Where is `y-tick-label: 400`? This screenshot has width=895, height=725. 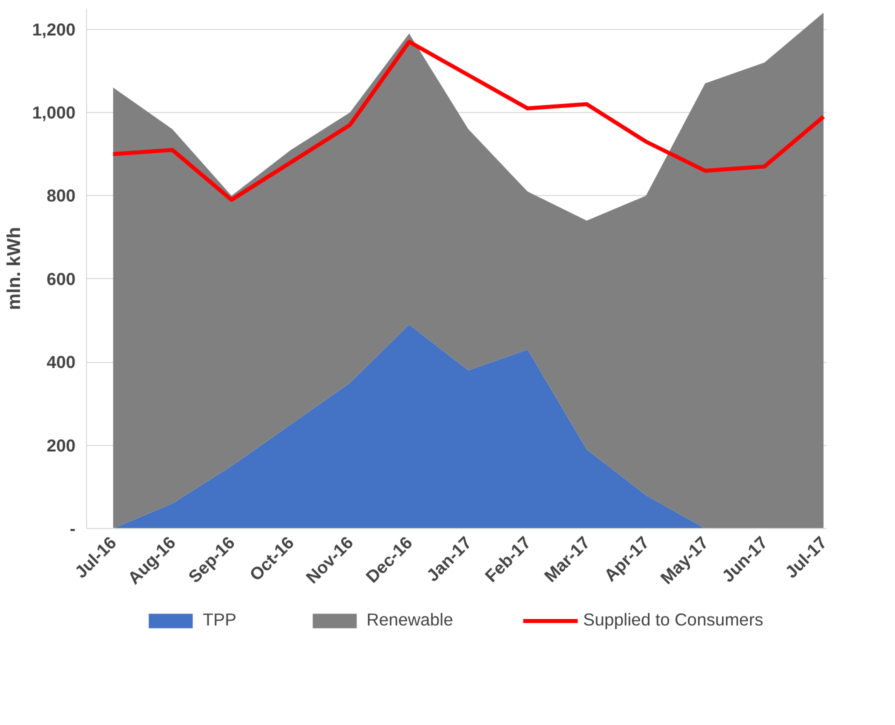 y-tick-label: 400 is located at coordinates (61, 362).